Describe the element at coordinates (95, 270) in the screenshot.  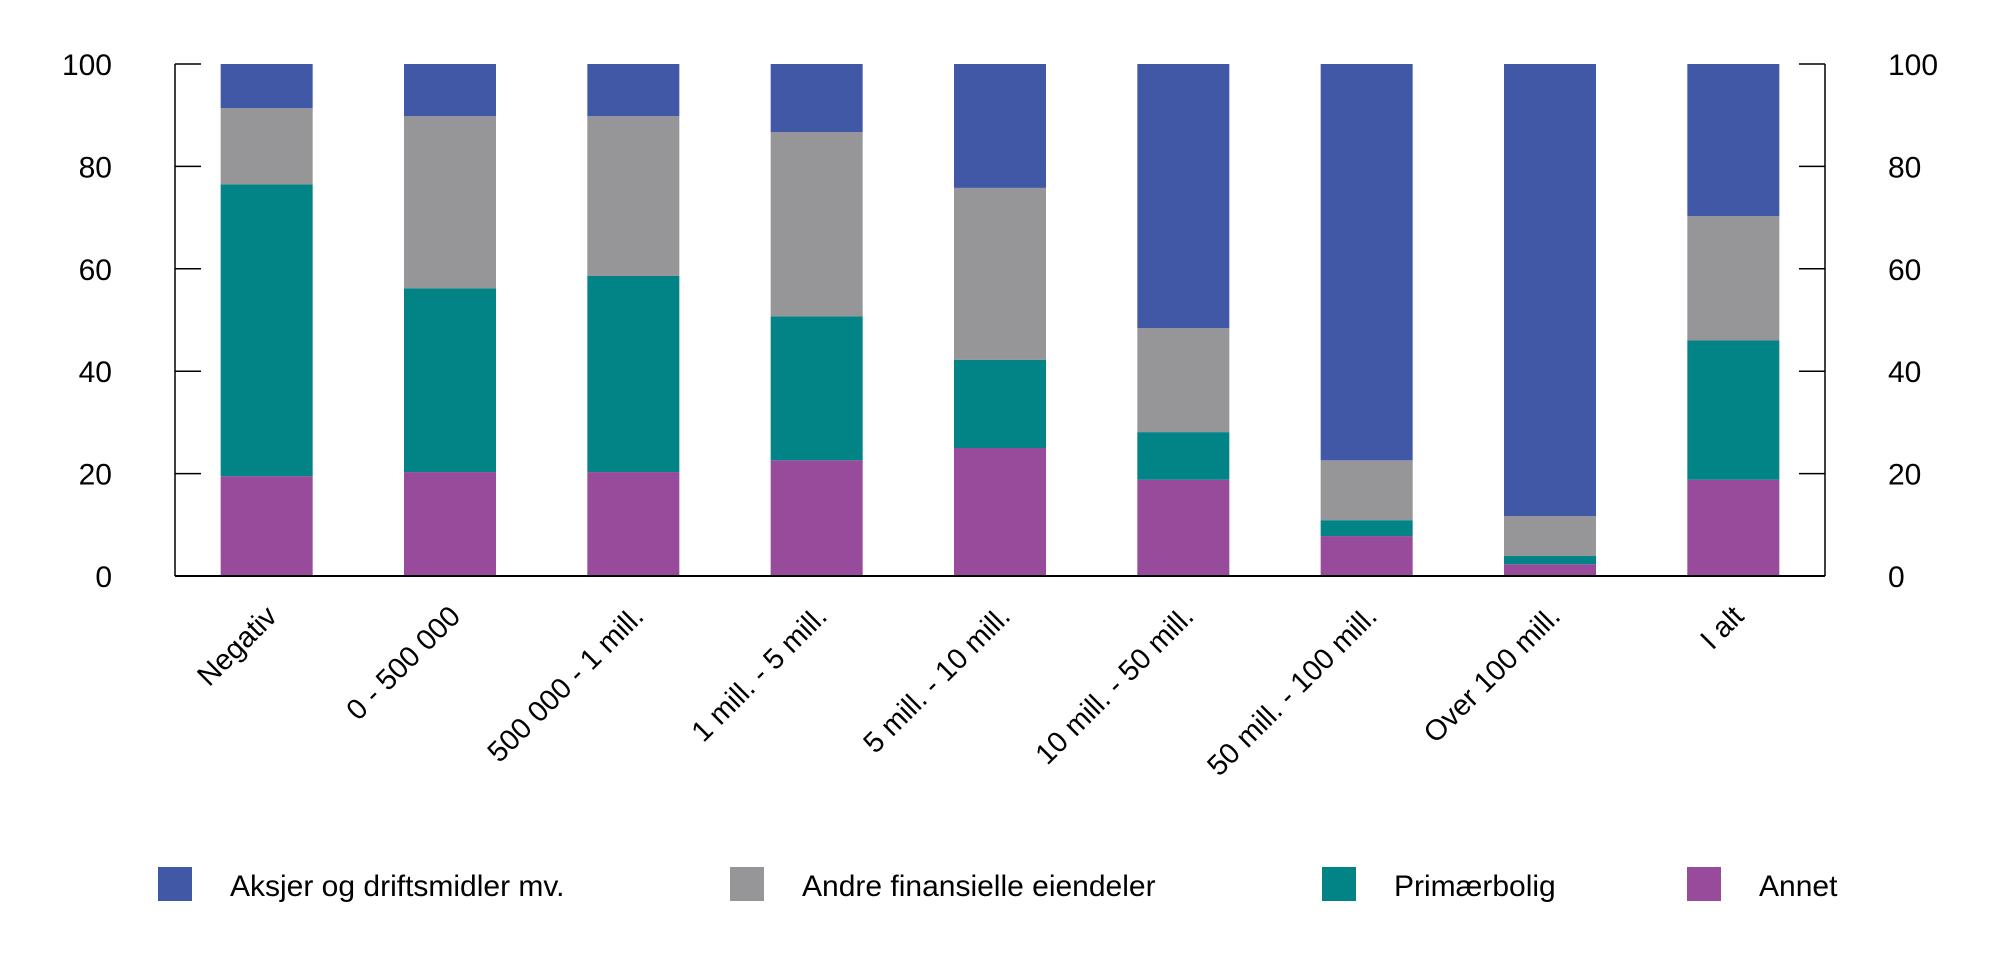
I see `left-tick-label: 60` at that location.